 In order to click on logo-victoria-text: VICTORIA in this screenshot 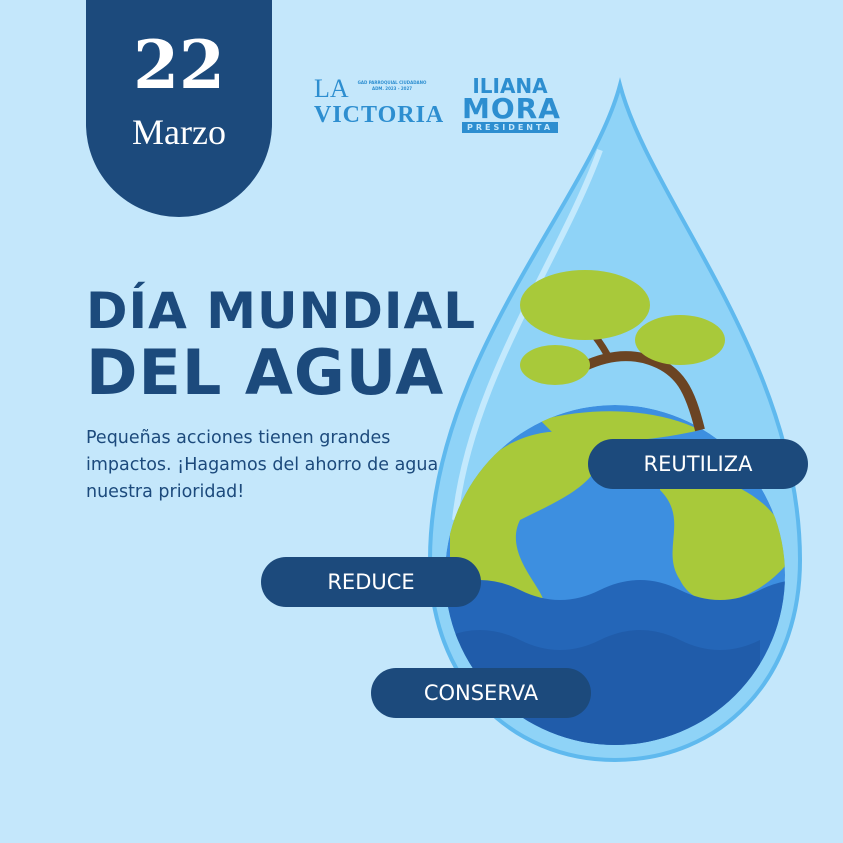, I will do `click(379, 115)`.